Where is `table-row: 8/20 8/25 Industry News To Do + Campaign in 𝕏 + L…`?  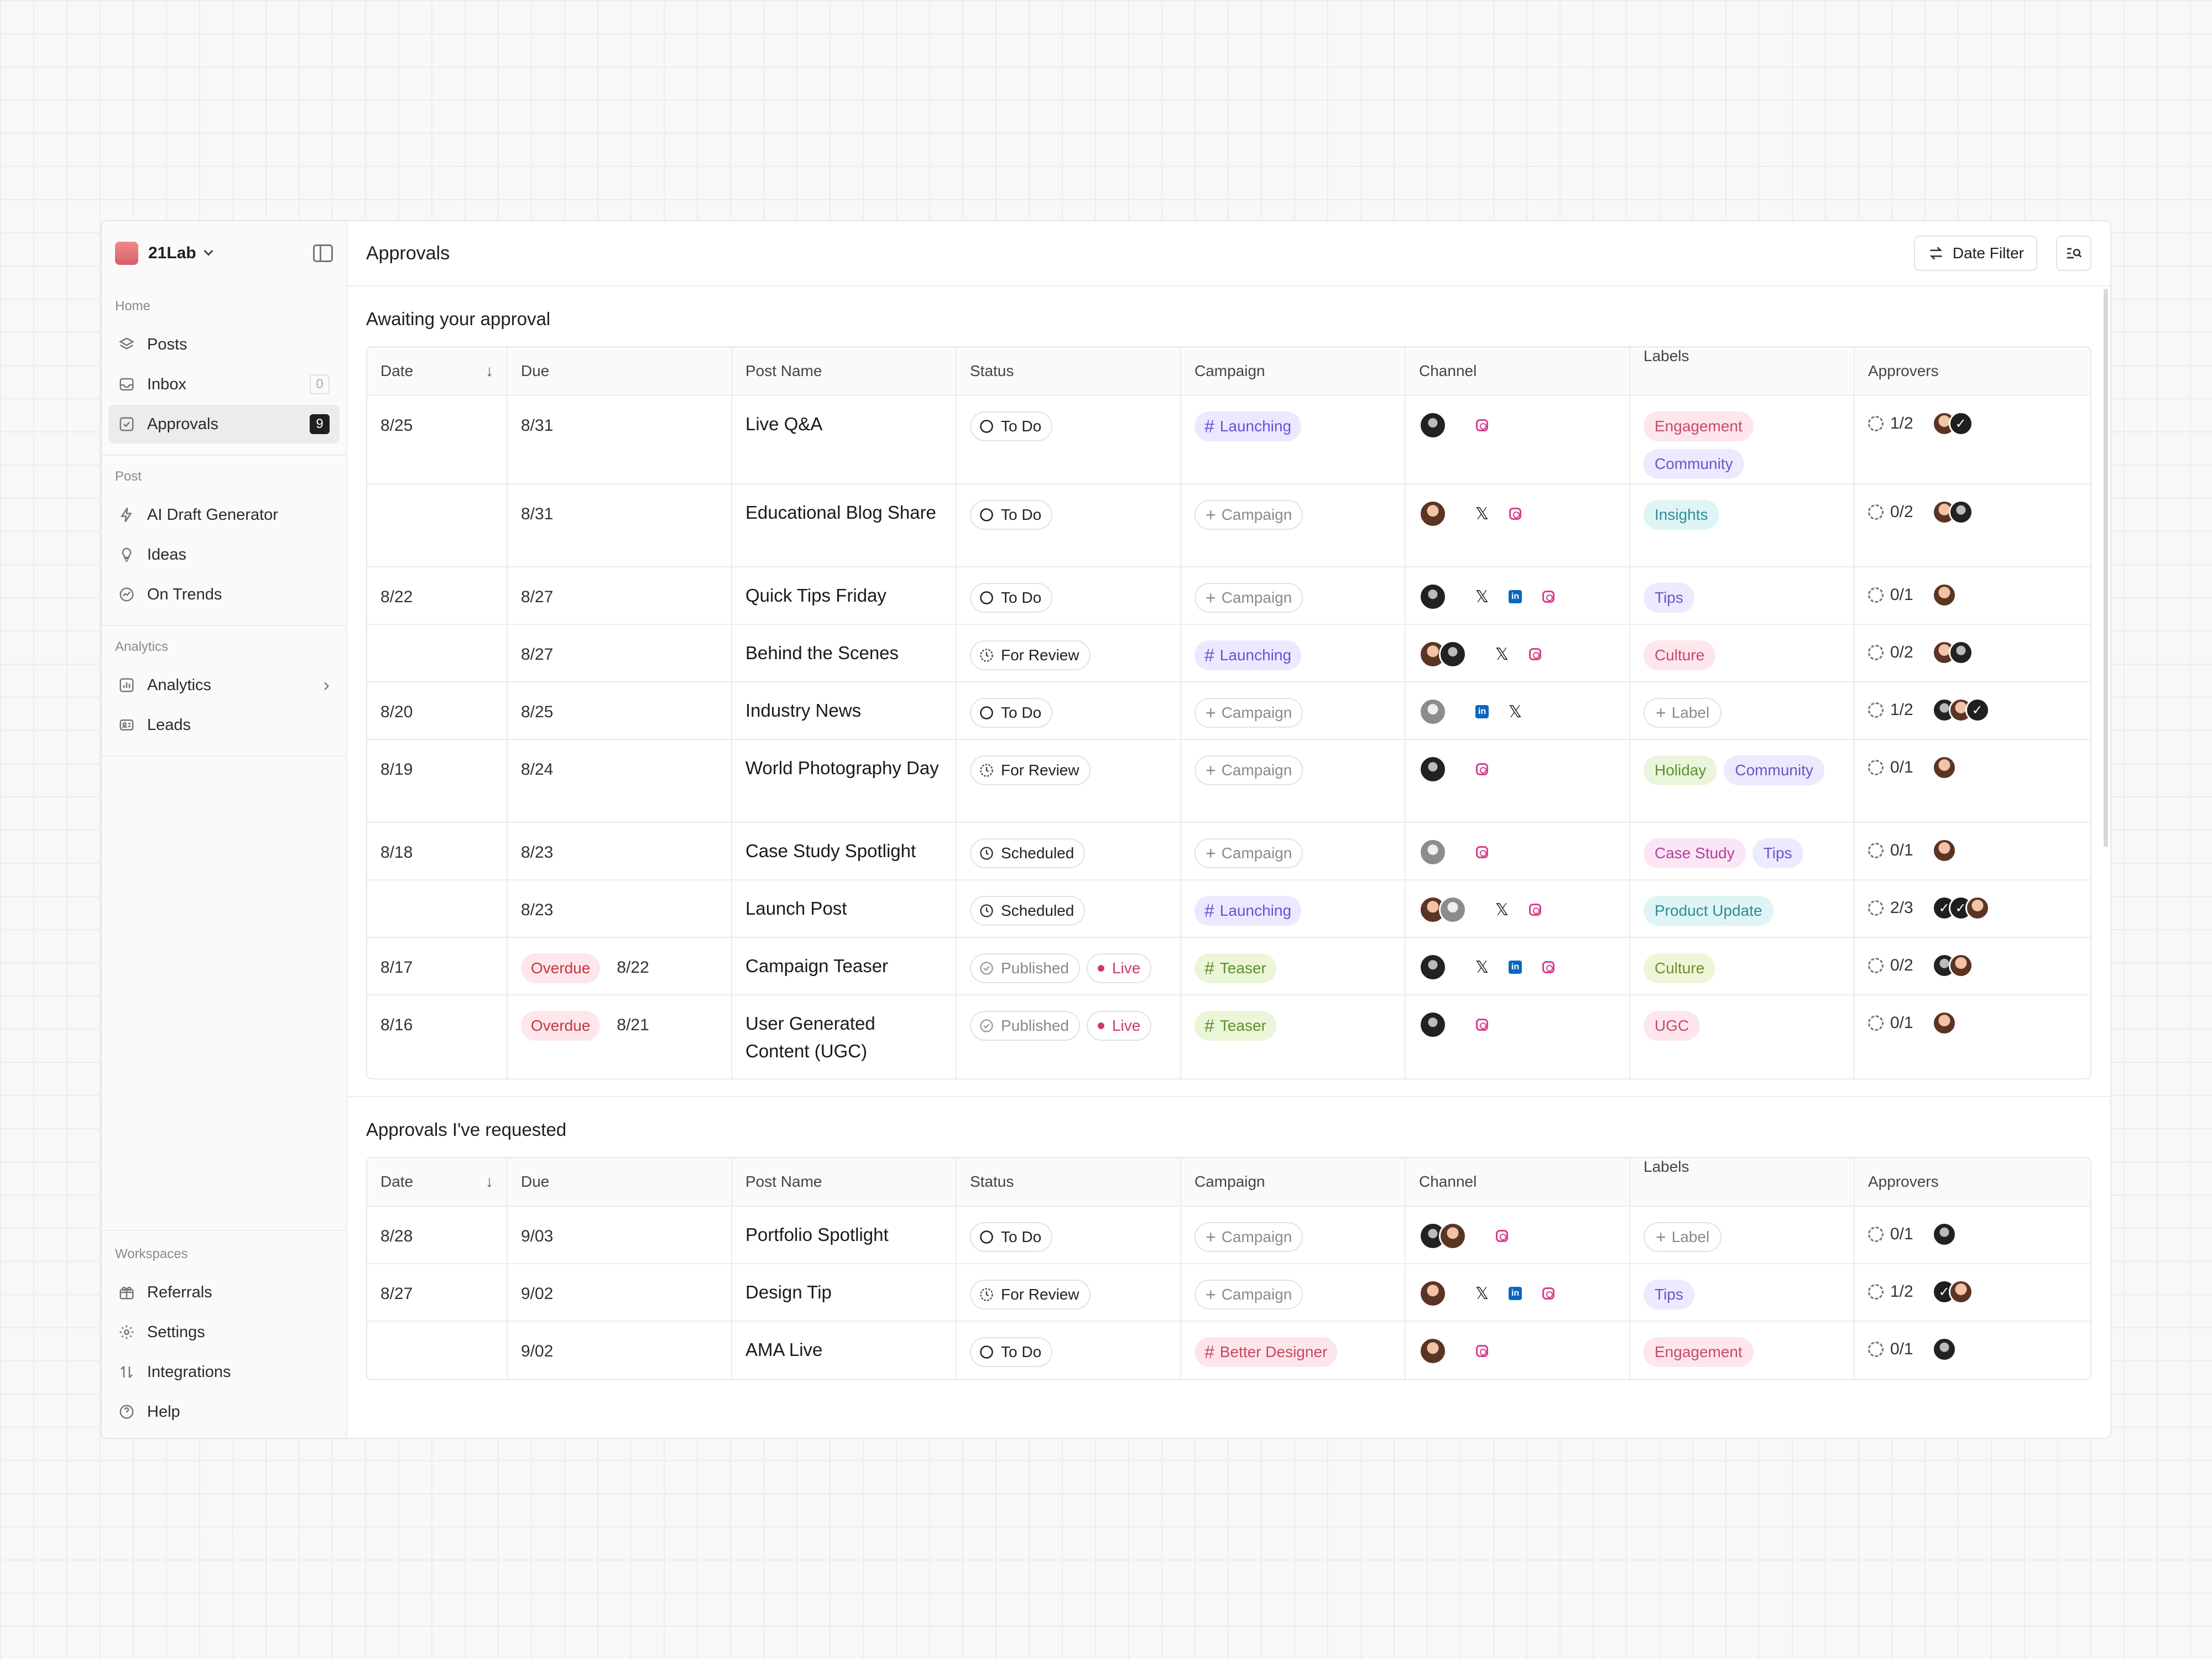 table-row: 8/20 8/25 Industry News To Do + Campaign in 𝕏 + L… is located at coordinates (1228, 711).